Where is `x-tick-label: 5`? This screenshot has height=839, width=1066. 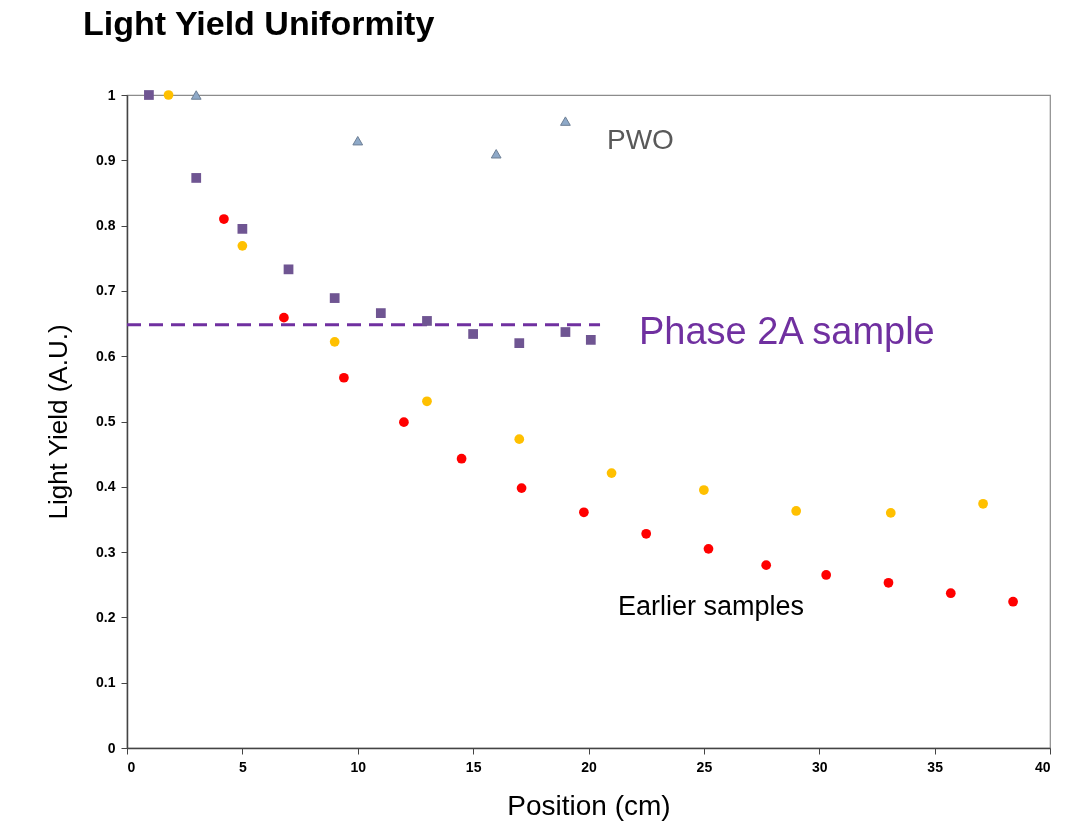
x-tick-label: 5 is located at coordinates (242, 766).